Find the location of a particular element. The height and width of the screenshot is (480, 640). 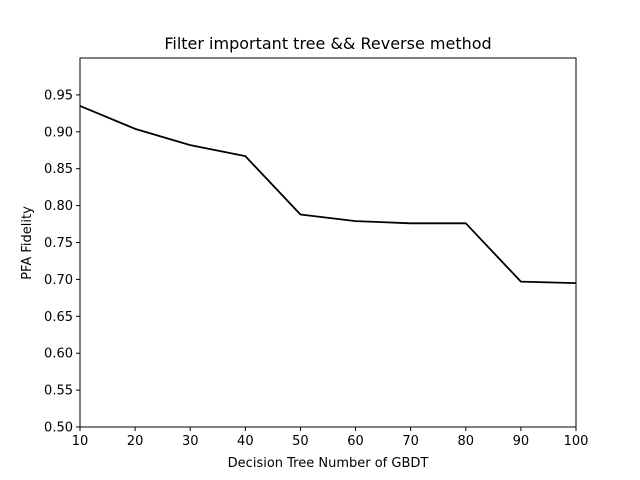

y-tick-label: 0.80 is located at coordinates (58, 206).